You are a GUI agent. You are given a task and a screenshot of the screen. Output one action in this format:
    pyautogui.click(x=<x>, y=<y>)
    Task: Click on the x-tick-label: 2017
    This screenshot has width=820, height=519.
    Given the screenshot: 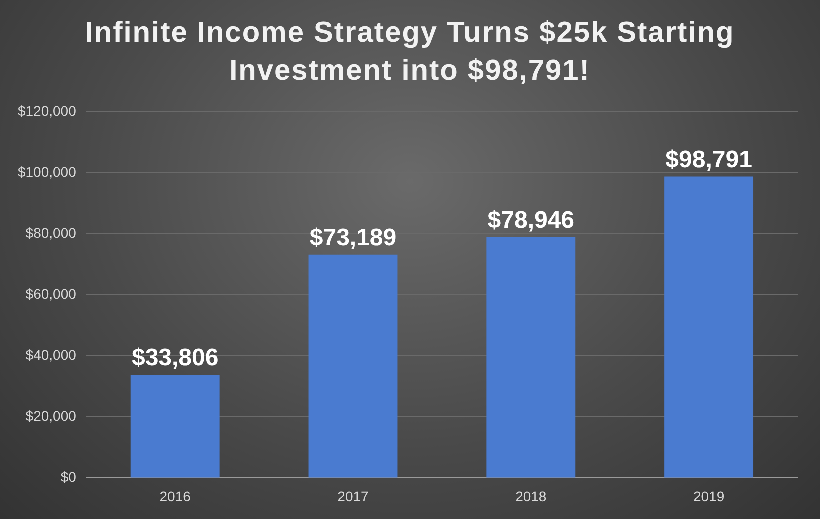 What is the action you would take?
    pyautogui.click(x=354, y=496)
    